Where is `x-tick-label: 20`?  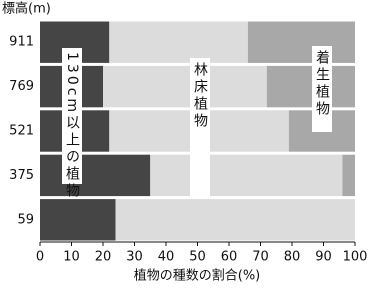 x-tick-label: 20 is located at coordinates (103, 257).